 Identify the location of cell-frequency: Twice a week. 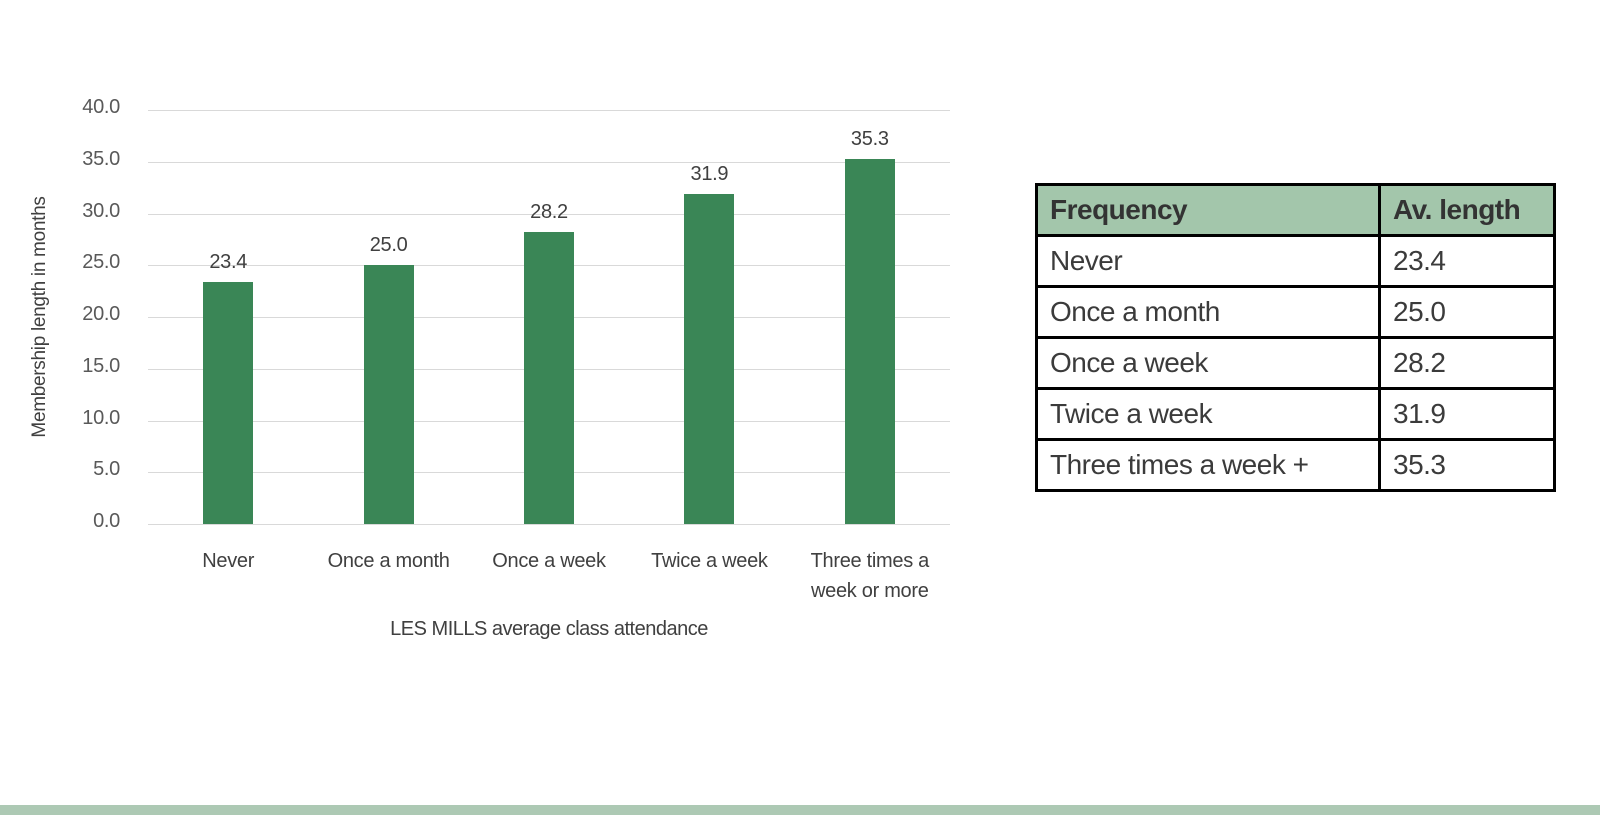
(1208, 414).